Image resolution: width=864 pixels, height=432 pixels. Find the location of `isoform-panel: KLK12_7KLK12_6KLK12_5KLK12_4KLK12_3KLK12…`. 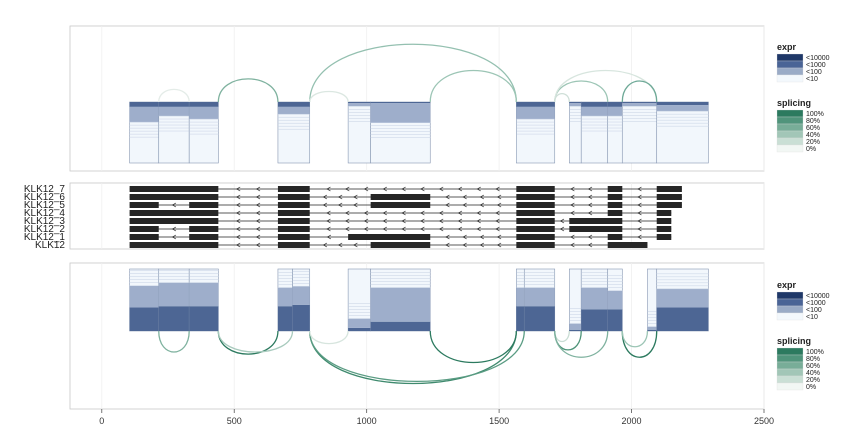

isoform-panel: KLK12_7KLK12_6KLK12_5KLK12_4KLK12_3KLK12… is located at coordinates (353, 217).